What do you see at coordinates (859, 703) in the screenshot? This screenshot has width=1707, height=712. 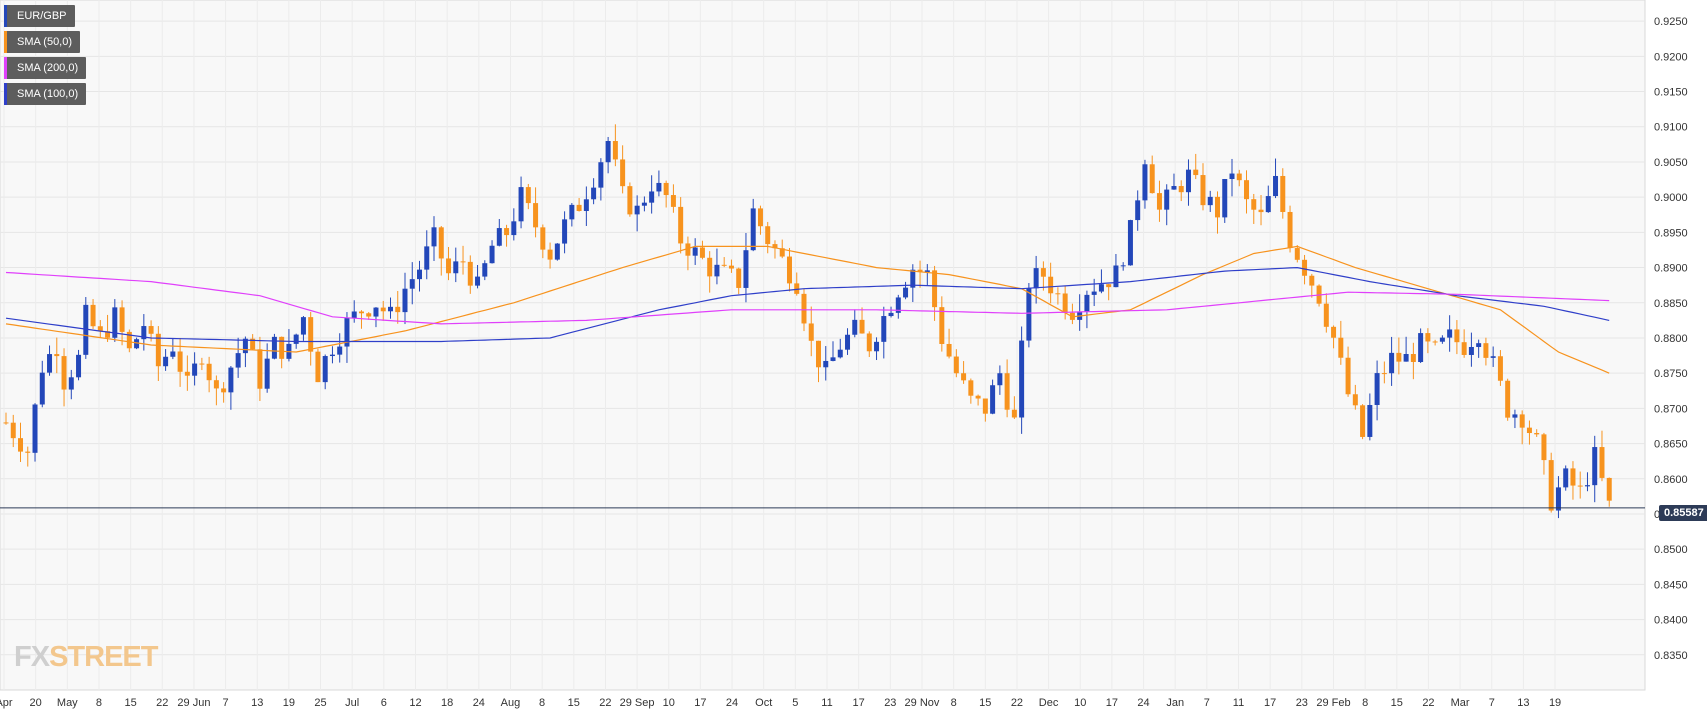 I see `x-tick-label: 17` at bounding box center [859, 703].